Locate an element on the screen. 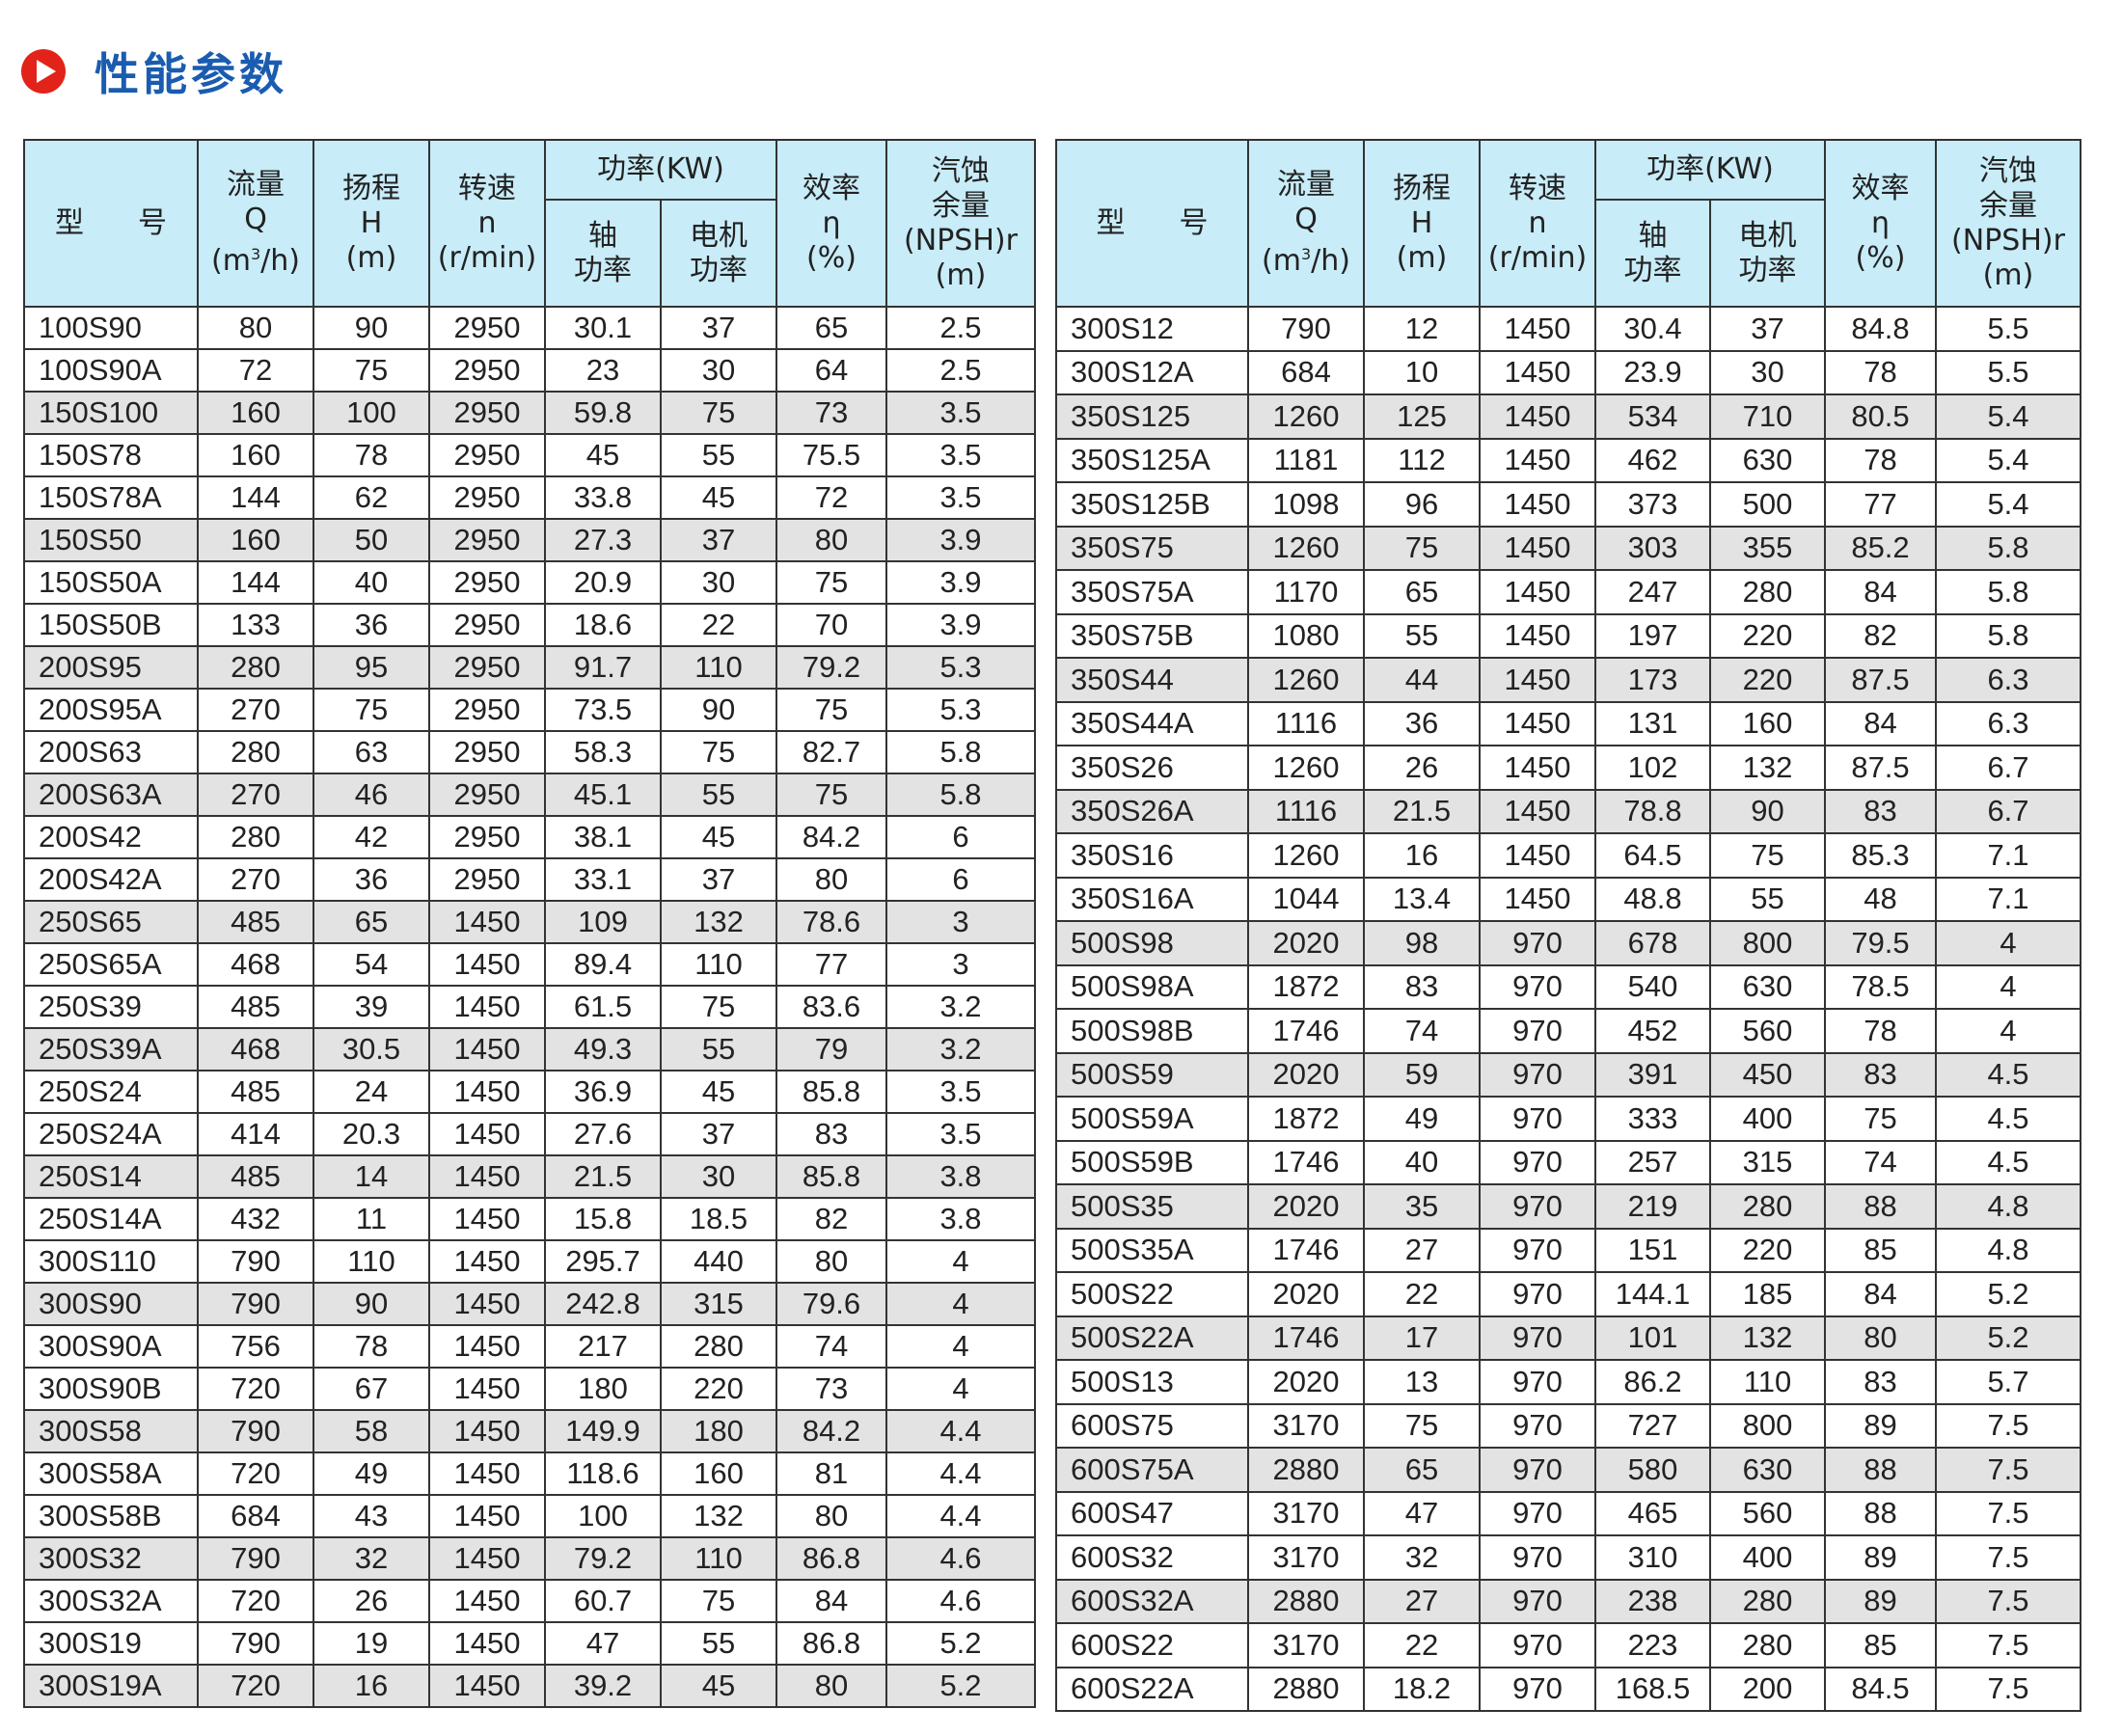 This screenshot has height=1736, width=2122. cell-efficiency: 79 is located at coordinates (831, 1049).